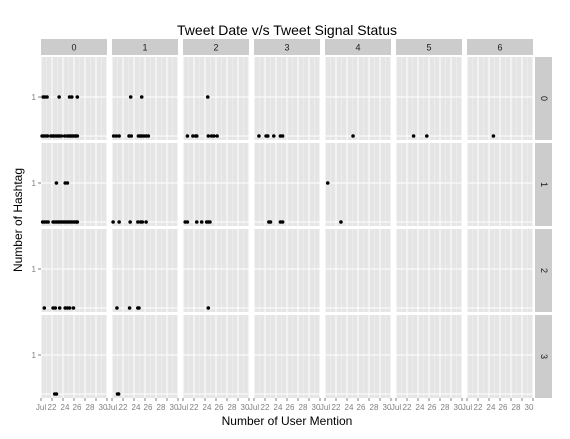  I want to click on column-strip-label: 5, so click(428, 48).